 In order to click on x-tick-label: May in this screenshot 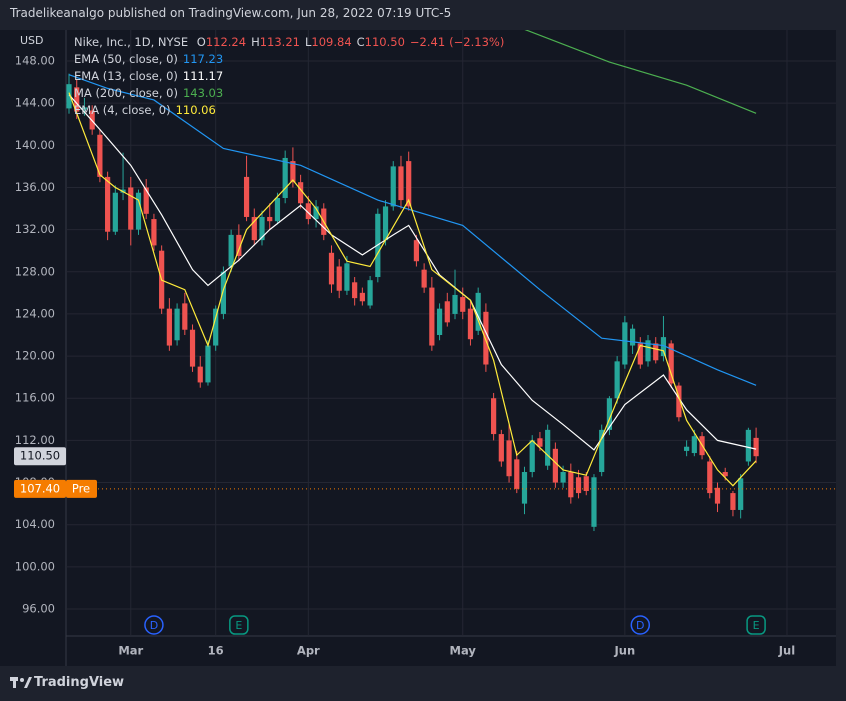, I will do `click(463, 651)`.